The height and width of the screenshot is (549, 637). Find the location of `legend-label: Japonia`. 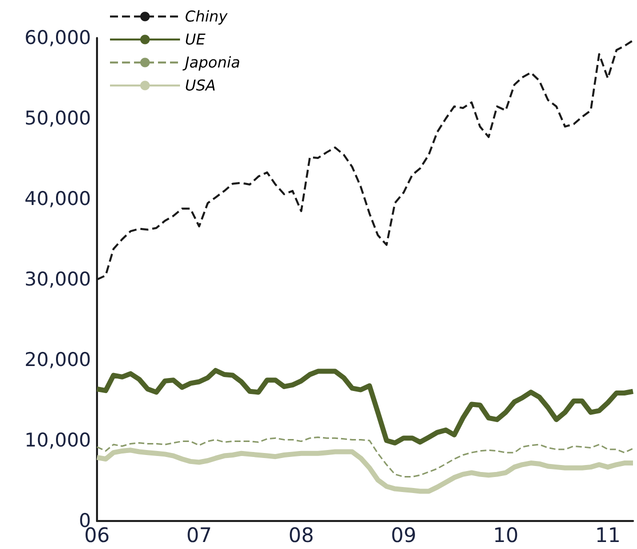

legend-label: Japonia is located at coordinates (211, 63).